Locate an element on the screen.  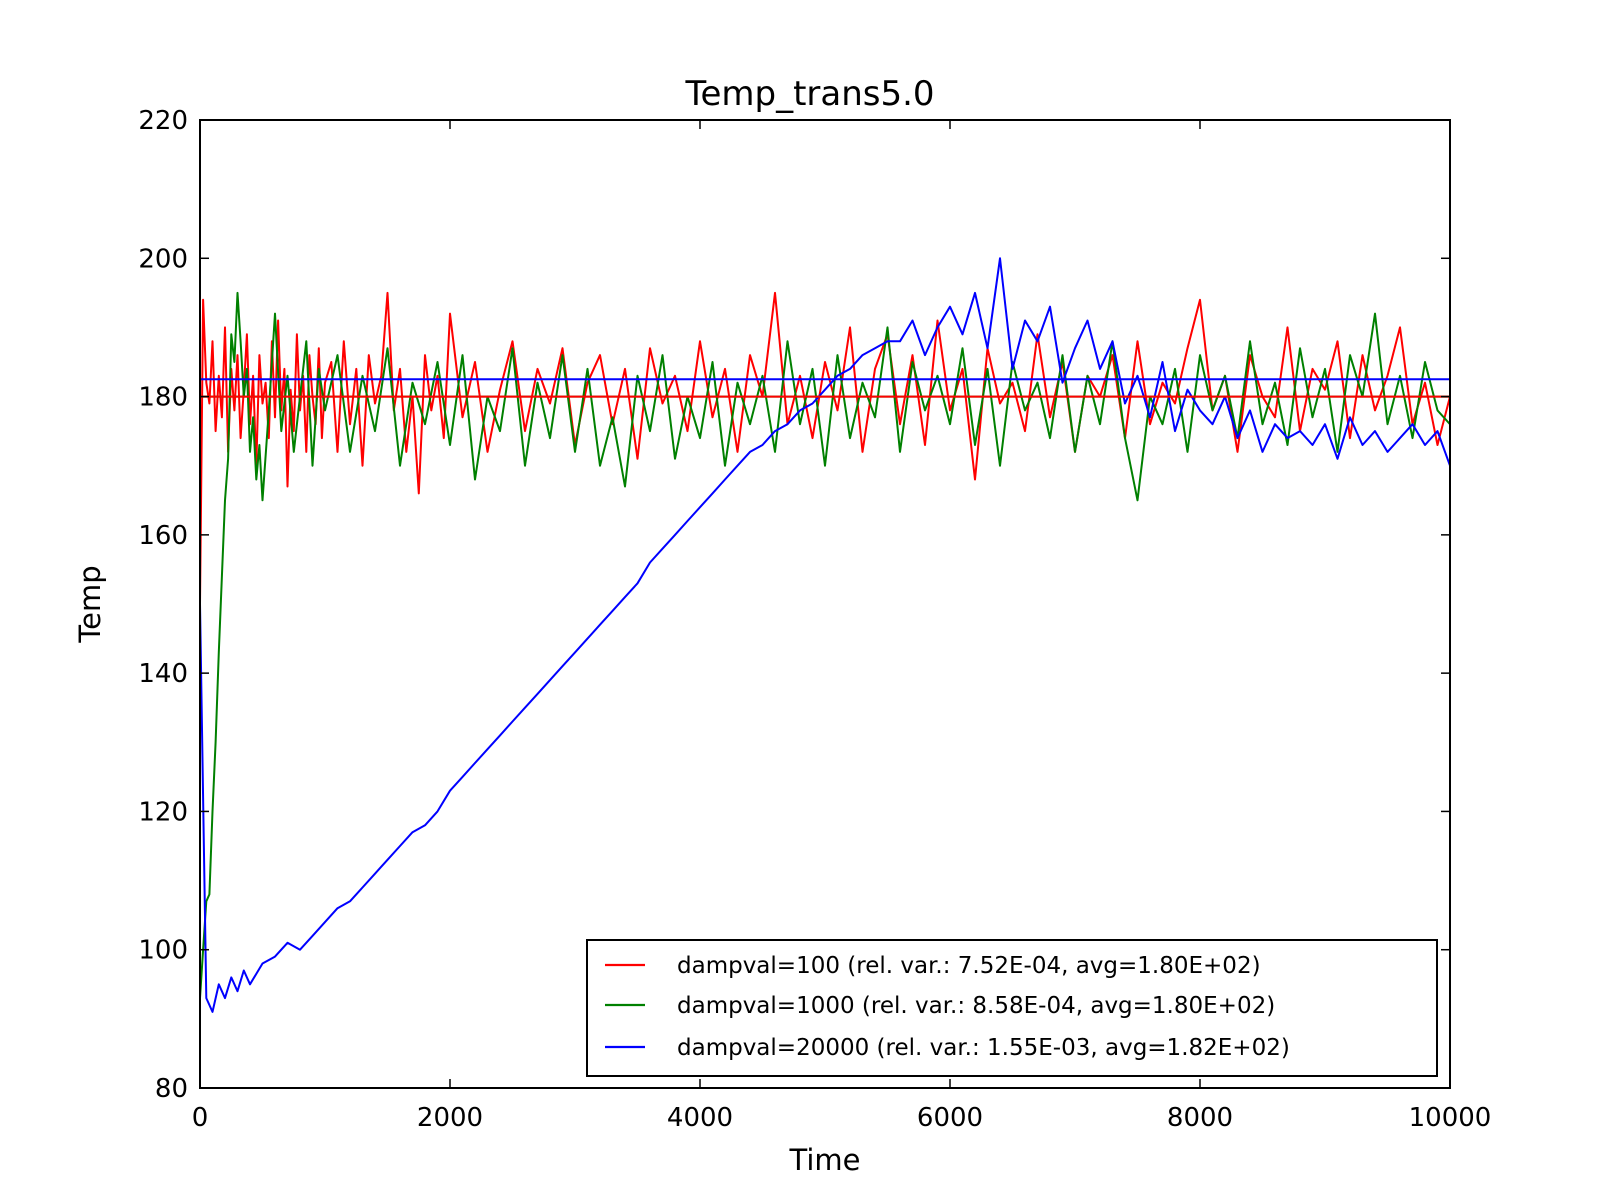
x-tick-label: 4000 is located at coordinates (700, 1118).